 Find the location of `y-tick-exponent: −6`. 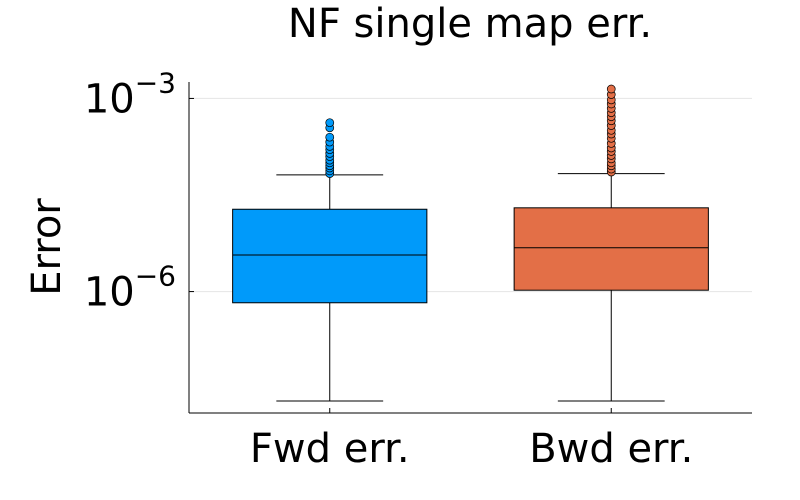

y-tick-exponent: −6 is located at coordinates (155, 276).